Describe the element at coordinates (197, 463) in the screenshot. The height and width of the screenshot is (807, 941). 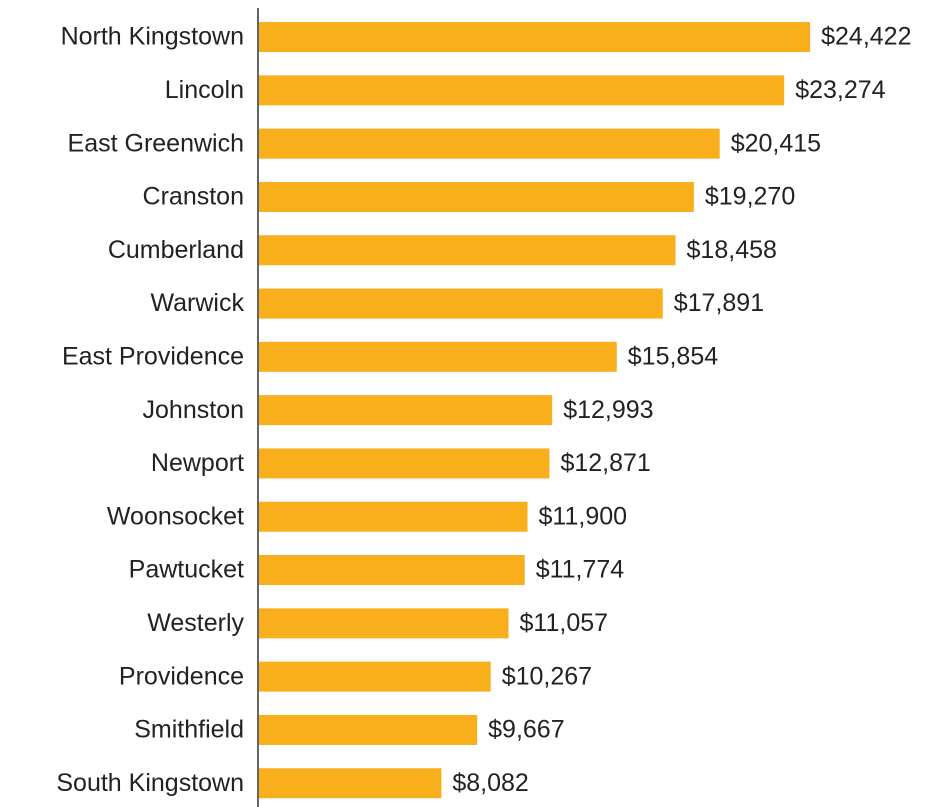
I see `y-tick-label: Newport` at that location.